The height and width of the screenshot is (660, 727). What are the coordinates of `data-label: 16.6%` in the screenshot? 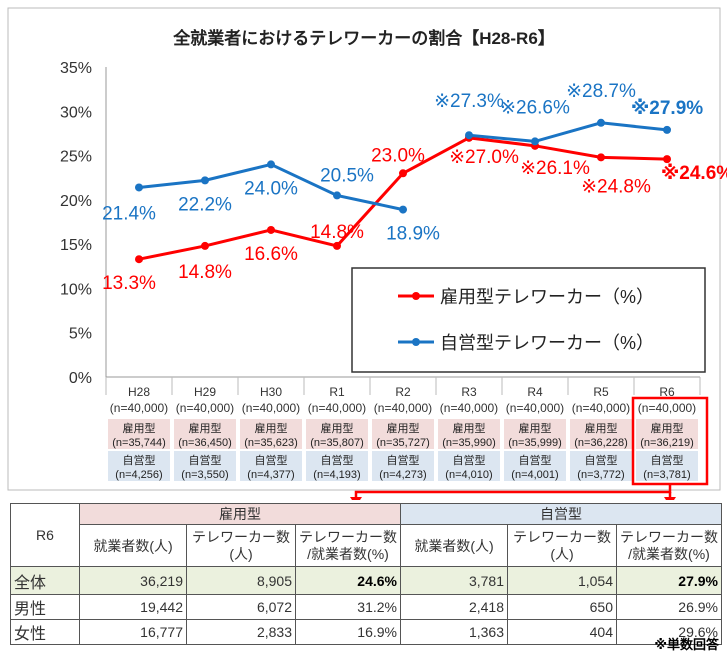 It's located at (271, 254).